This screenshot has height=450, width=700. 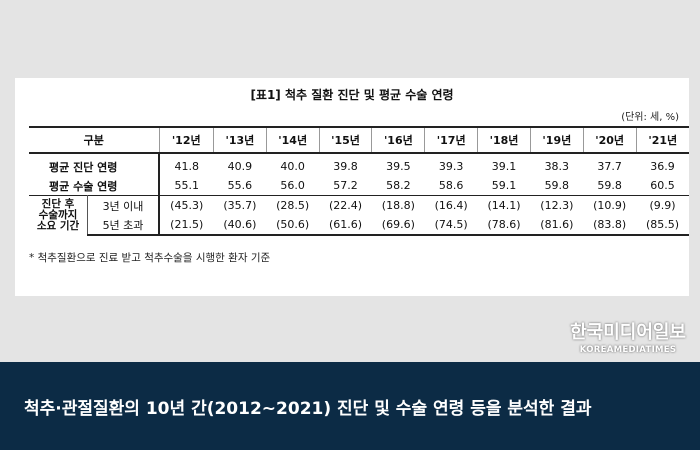 What do you see at coordinates (292, 140) in the screenshot?
I see `header-year: '14년` at bounding box center [292, 140].